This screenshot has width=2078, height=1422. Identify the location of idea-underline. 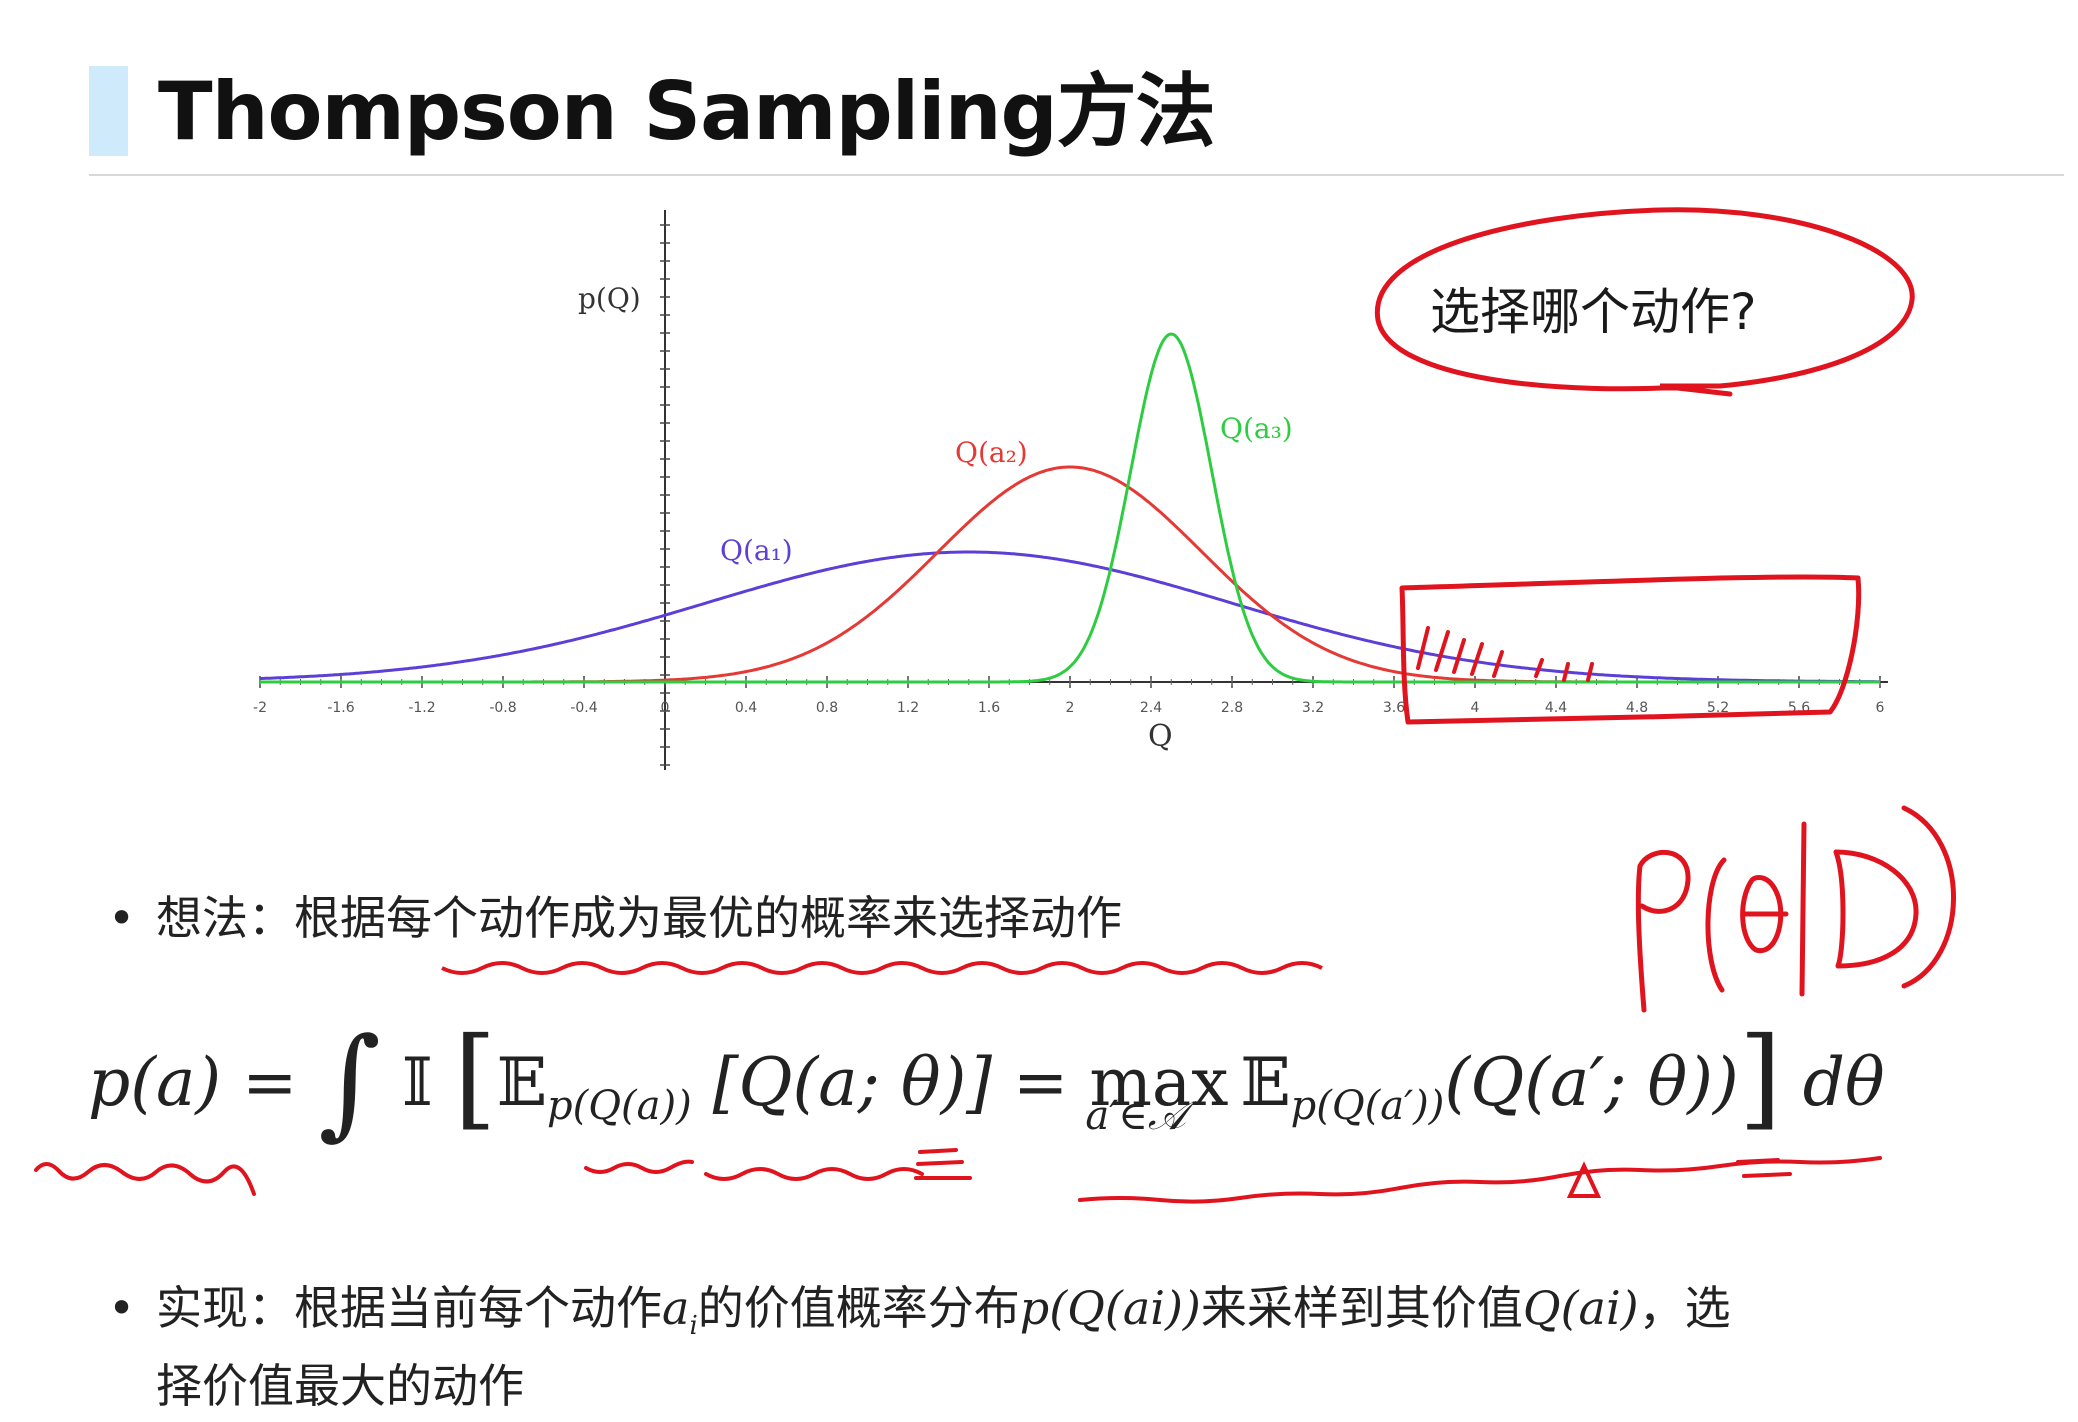
(882, 968).